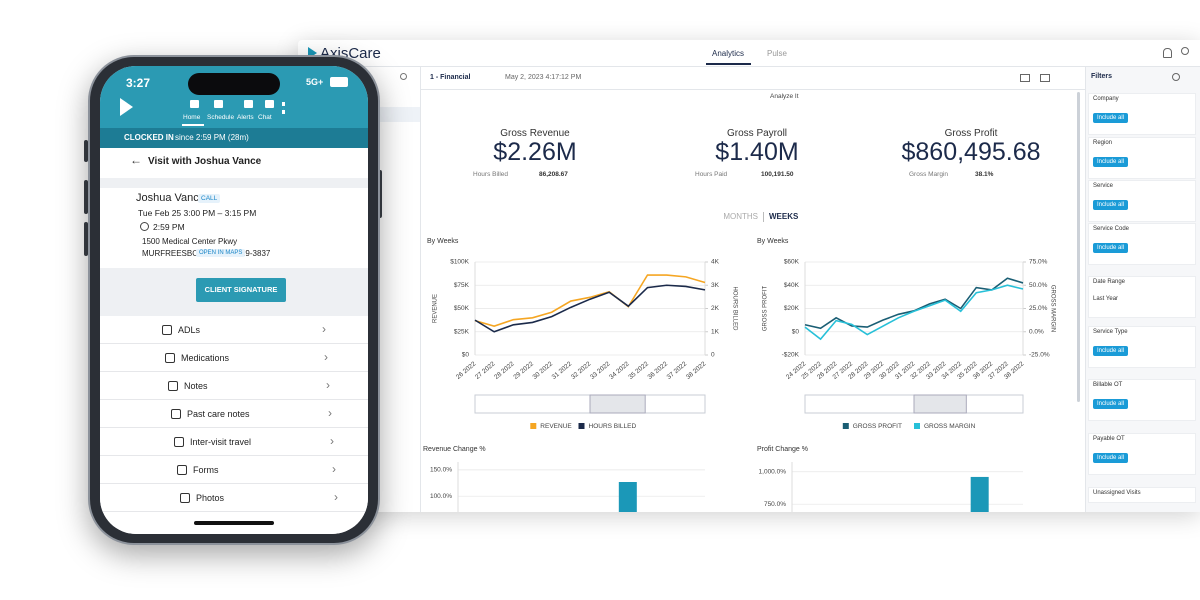 The width and height of the screenshot is (1200, 600). I want to click on notification-icon, so click(1167, 53).